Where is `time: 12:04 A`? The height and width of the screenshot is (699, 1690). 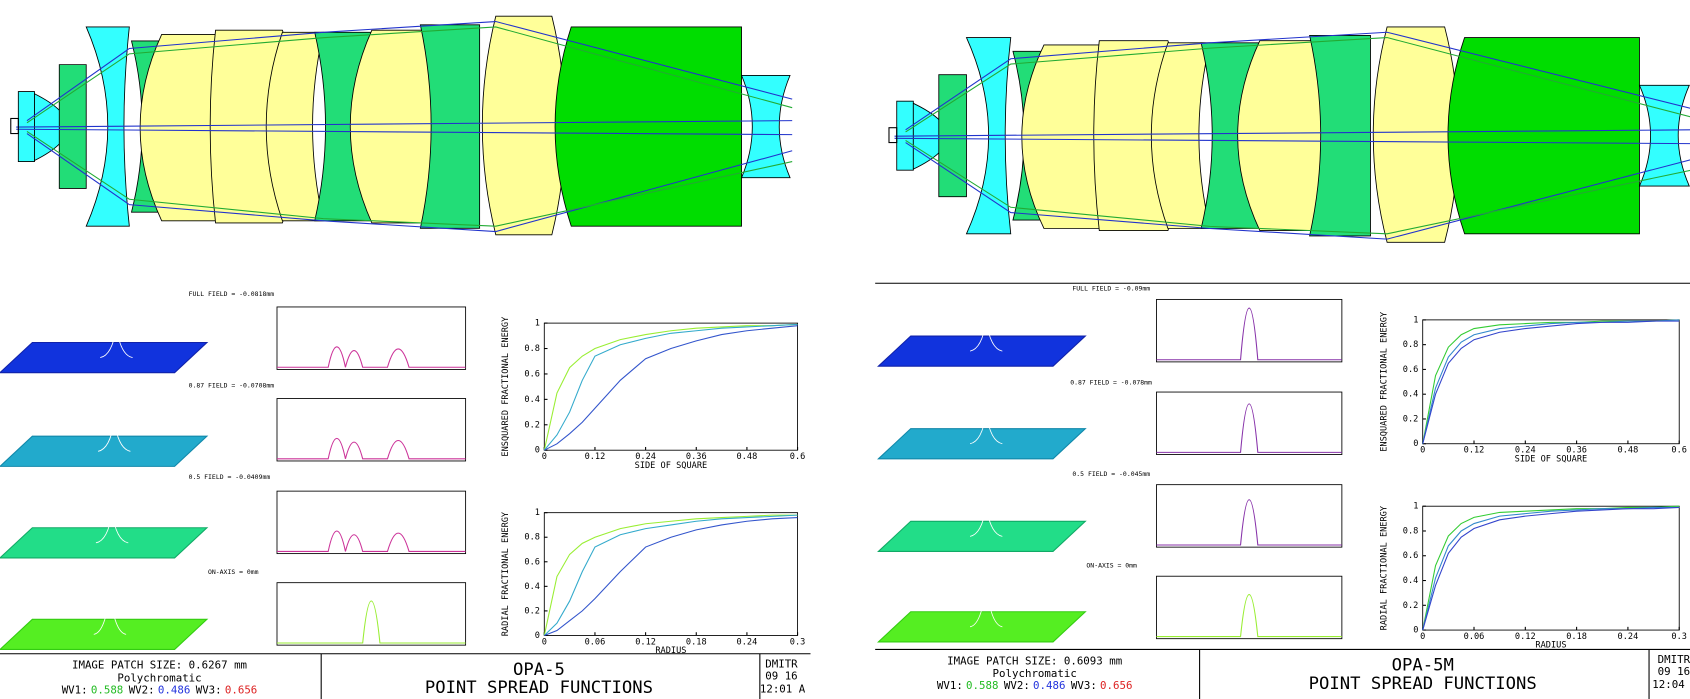
time: 12:04 A is located at coordinates (1671, 684).